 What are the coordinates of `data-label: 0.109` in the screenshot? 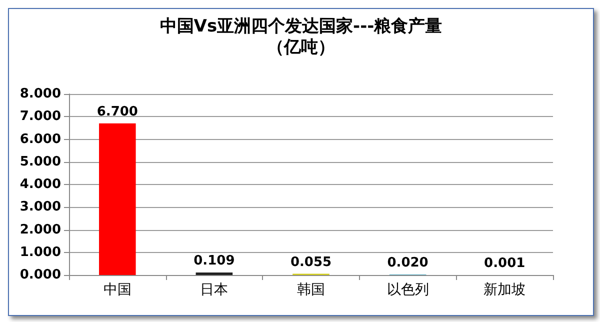 It's located at (214, 261).